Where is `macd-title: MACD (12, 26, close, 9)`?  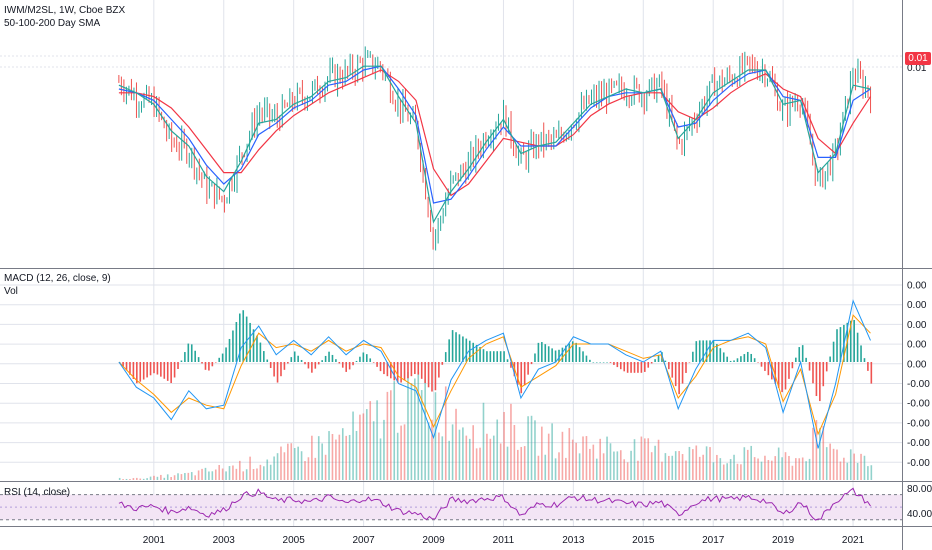
macd-title: MACD (12, 26, close, 9) is located at coordinates (57, 278).